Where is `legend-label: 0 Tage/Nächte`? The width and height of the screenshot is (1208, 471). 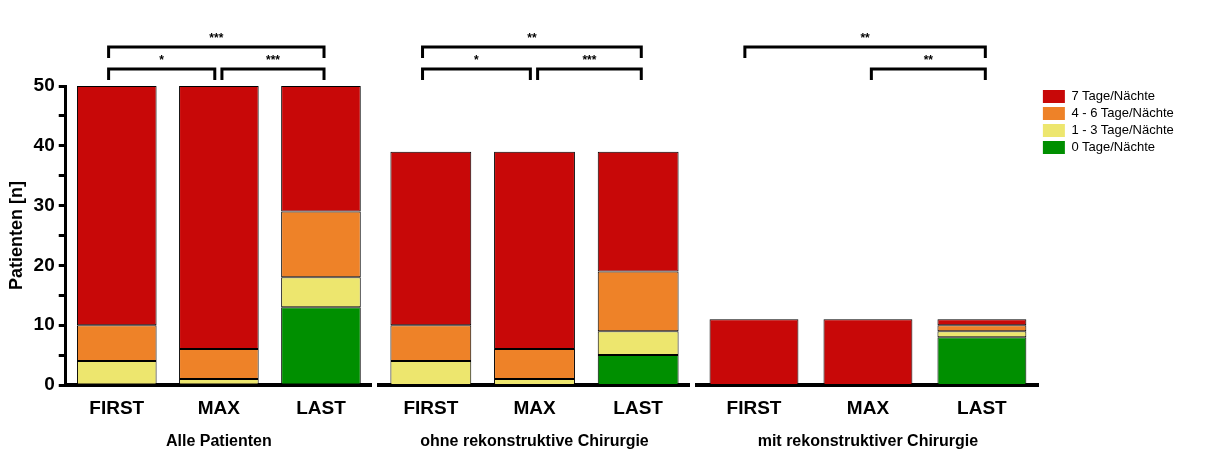 legend-label: 0 Tage/Nächte is located at coordinates (1113, 147).